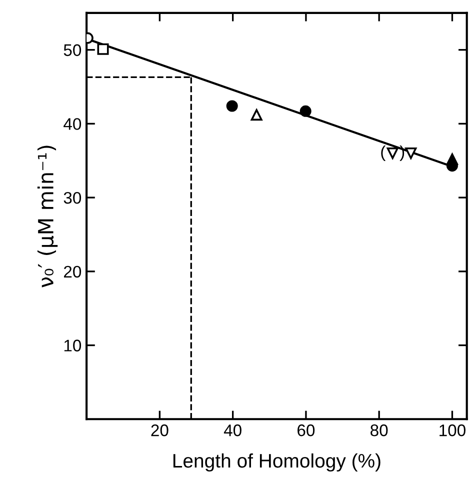  Describe the element at coordinates (453, 430) in the screenshot. I see `x-tick-label: 100` at that location.